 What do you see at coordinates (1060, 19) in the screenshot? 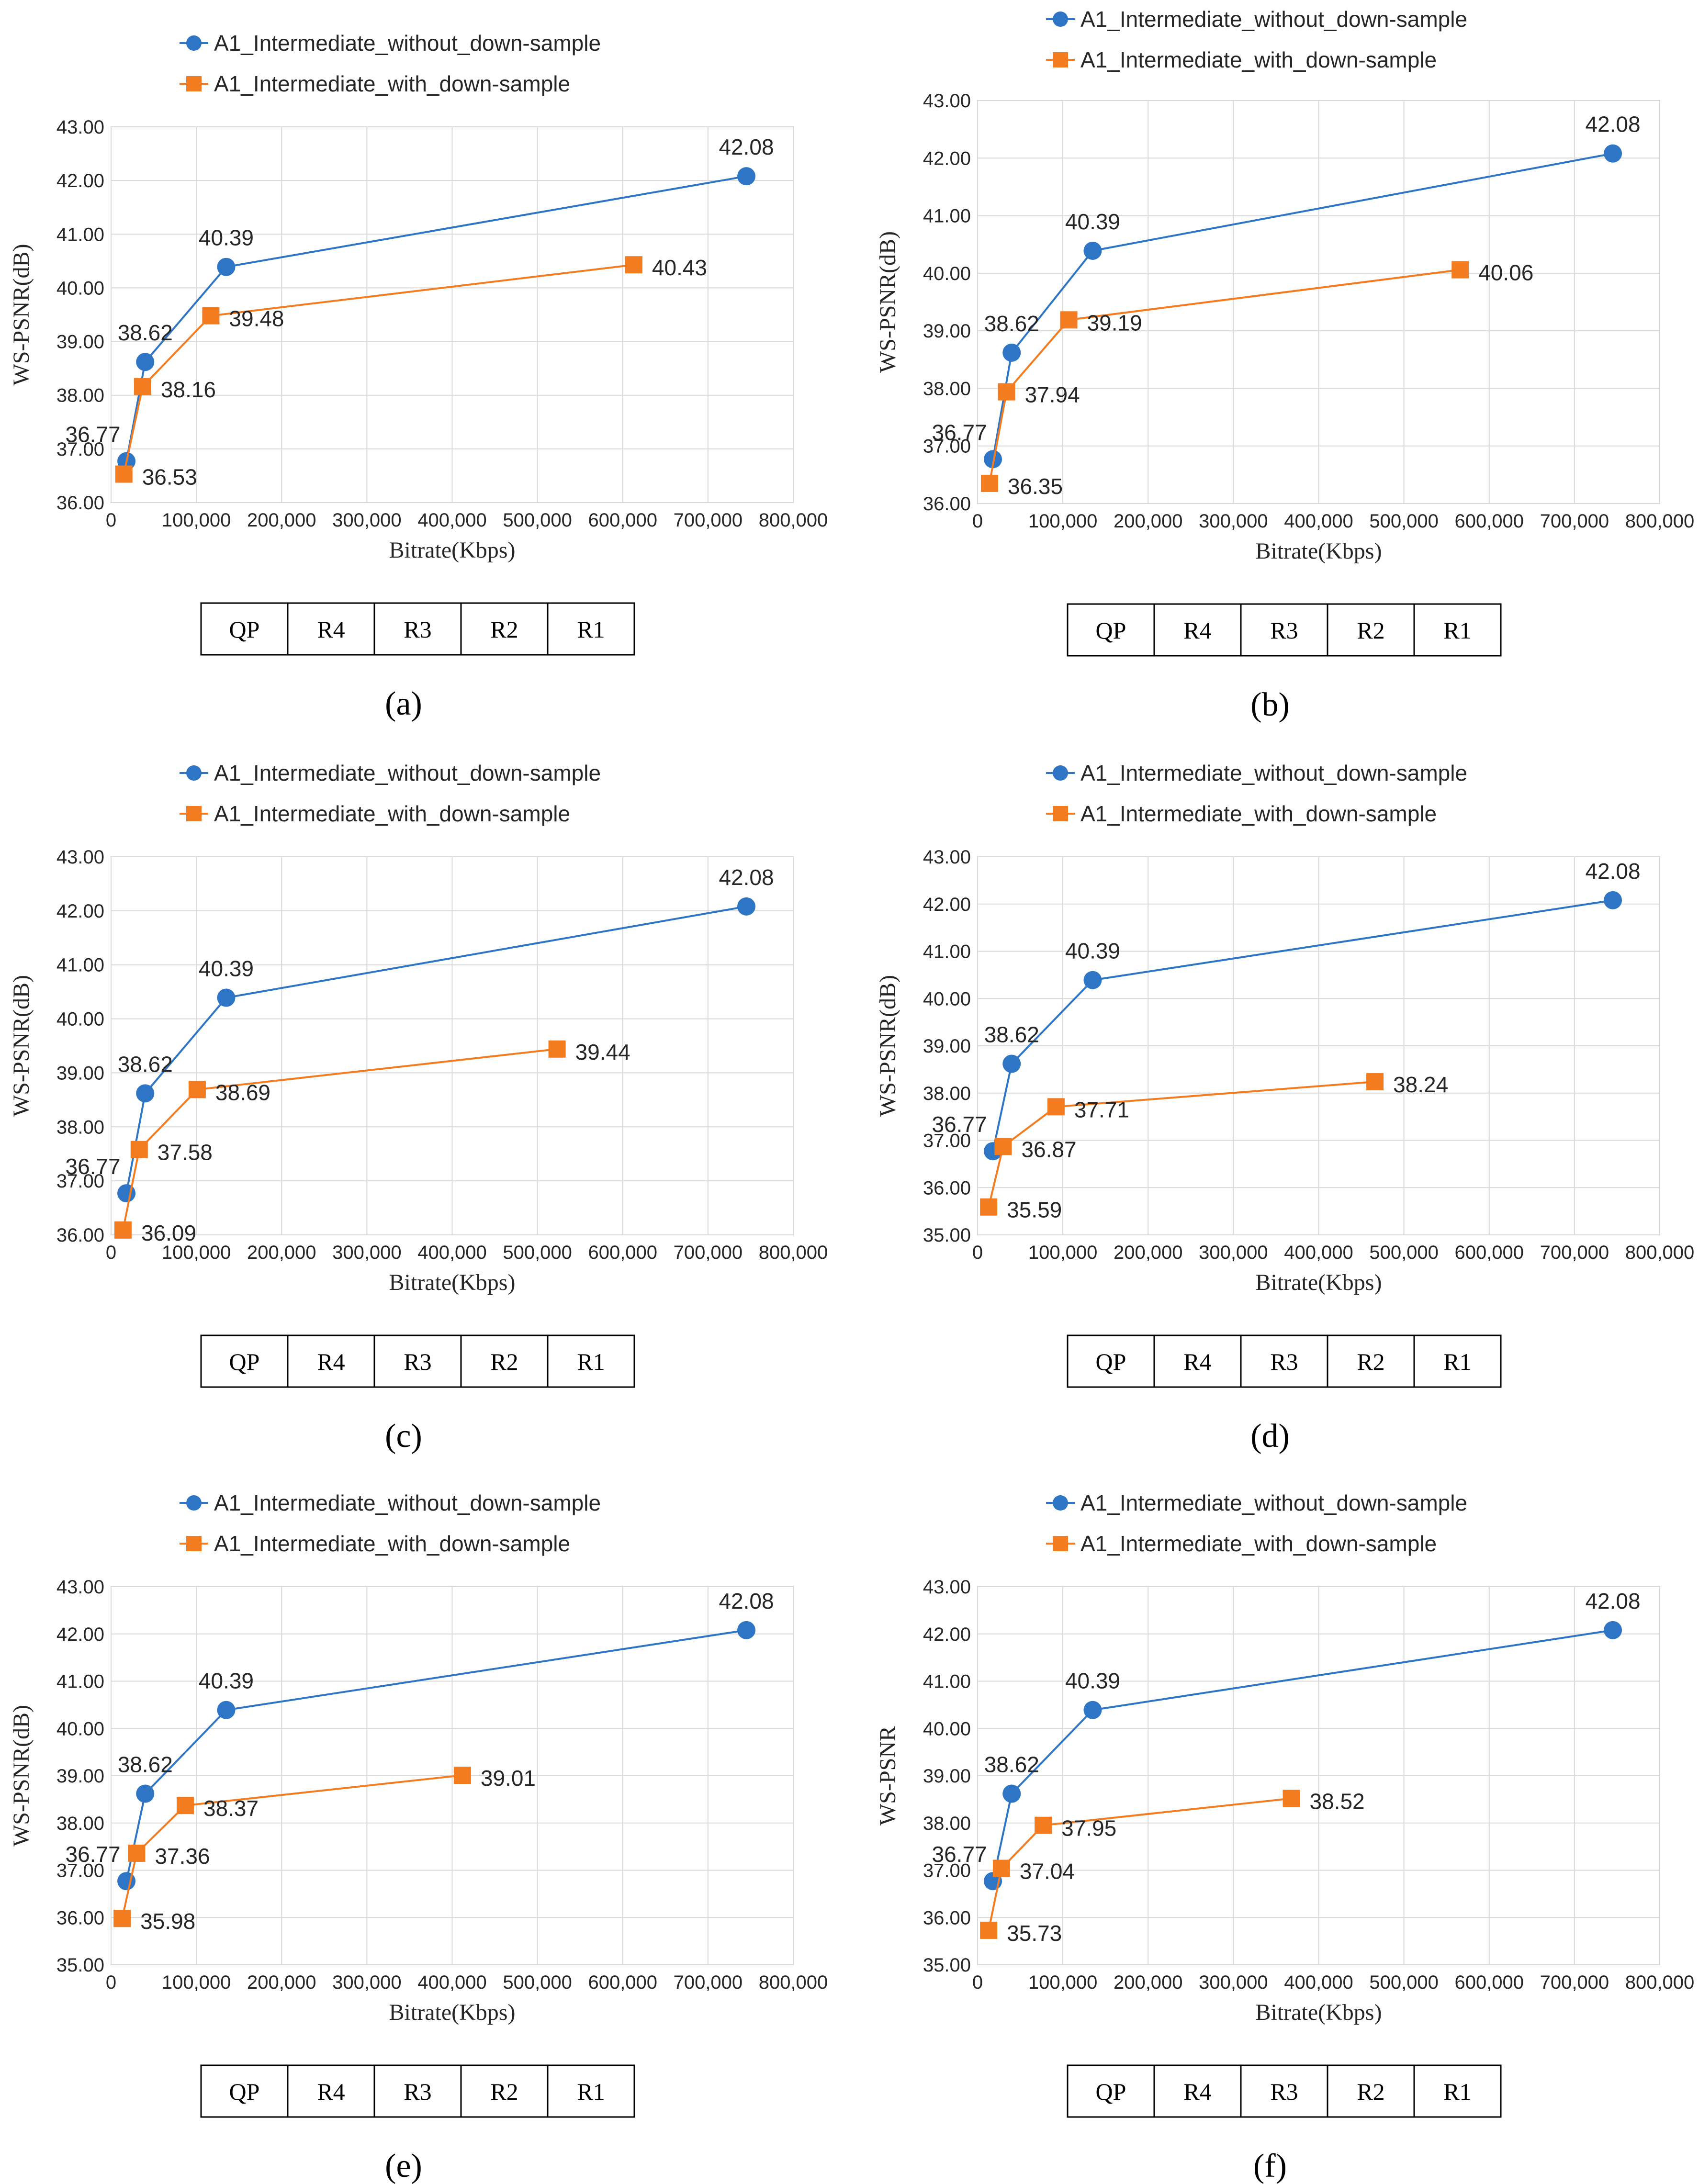
I see `legend-marker-circle` at bounding box center [1060, 19].